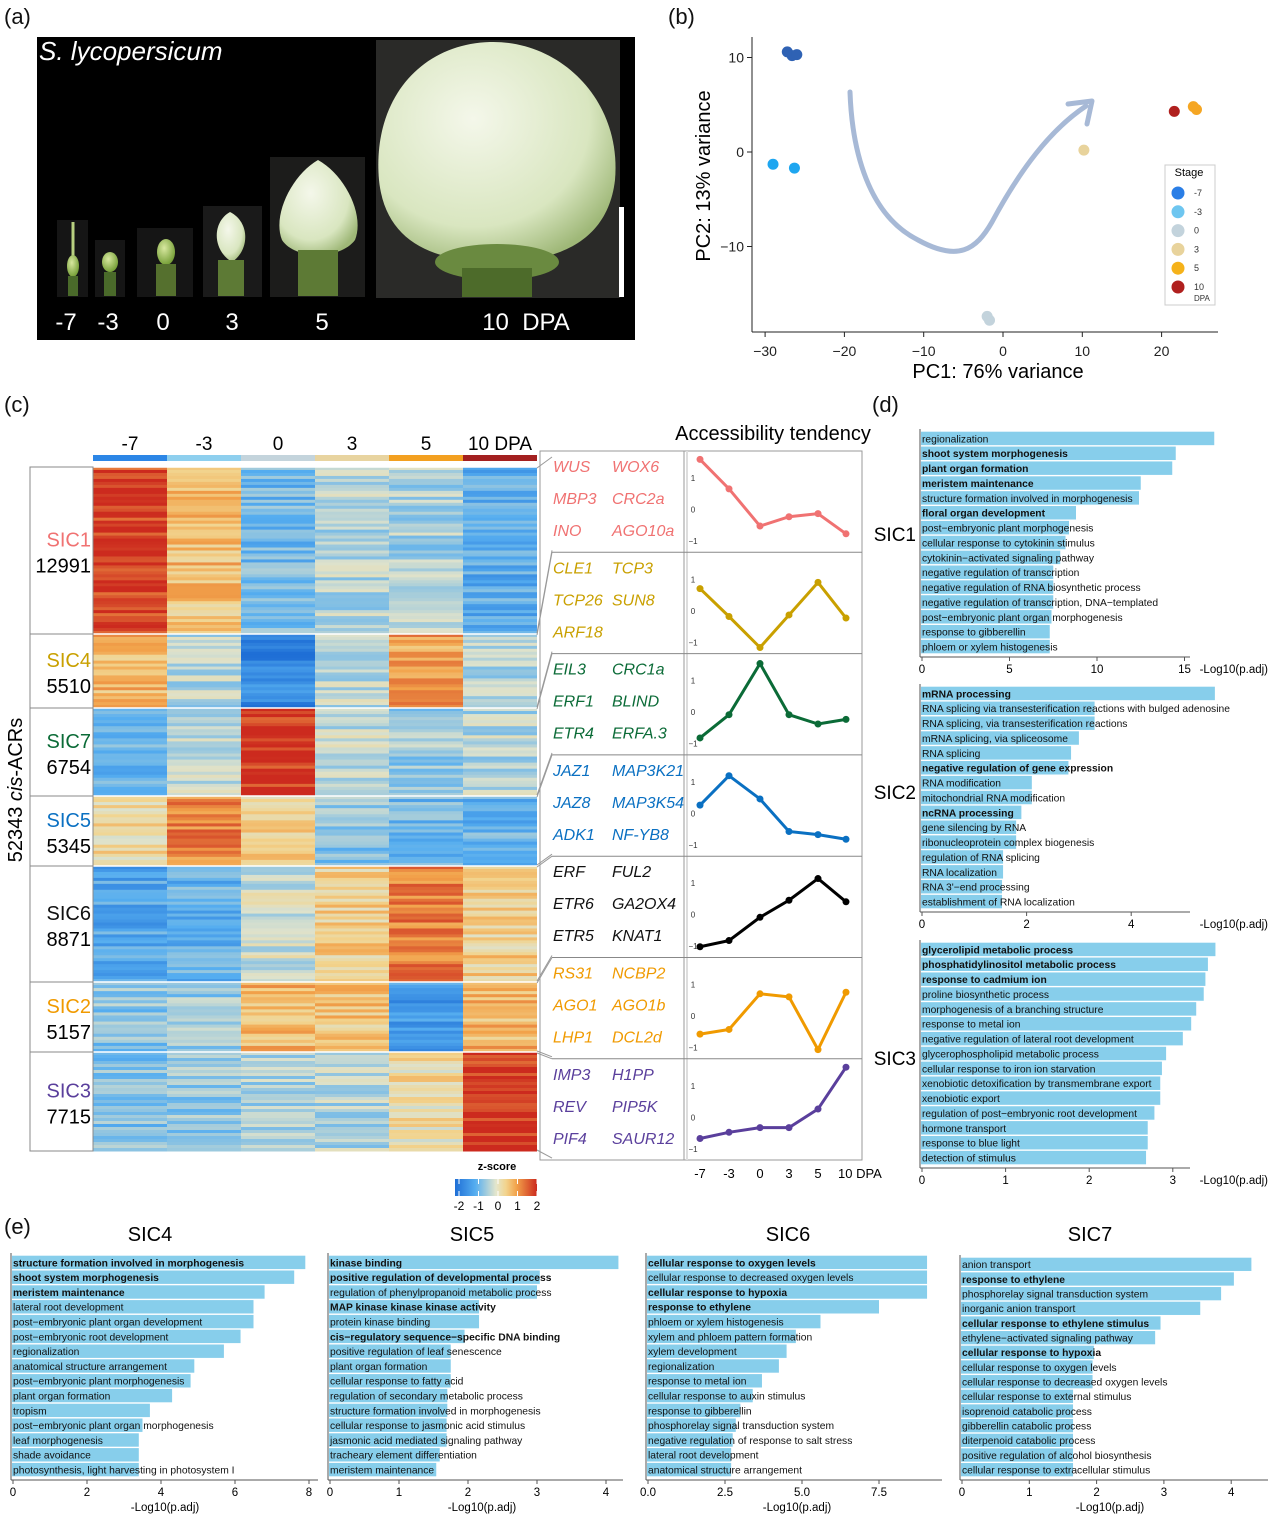  Describe the element at coordinates (1173, 1181) in the screenshot. I see `x-tick-label: 3` at that location.